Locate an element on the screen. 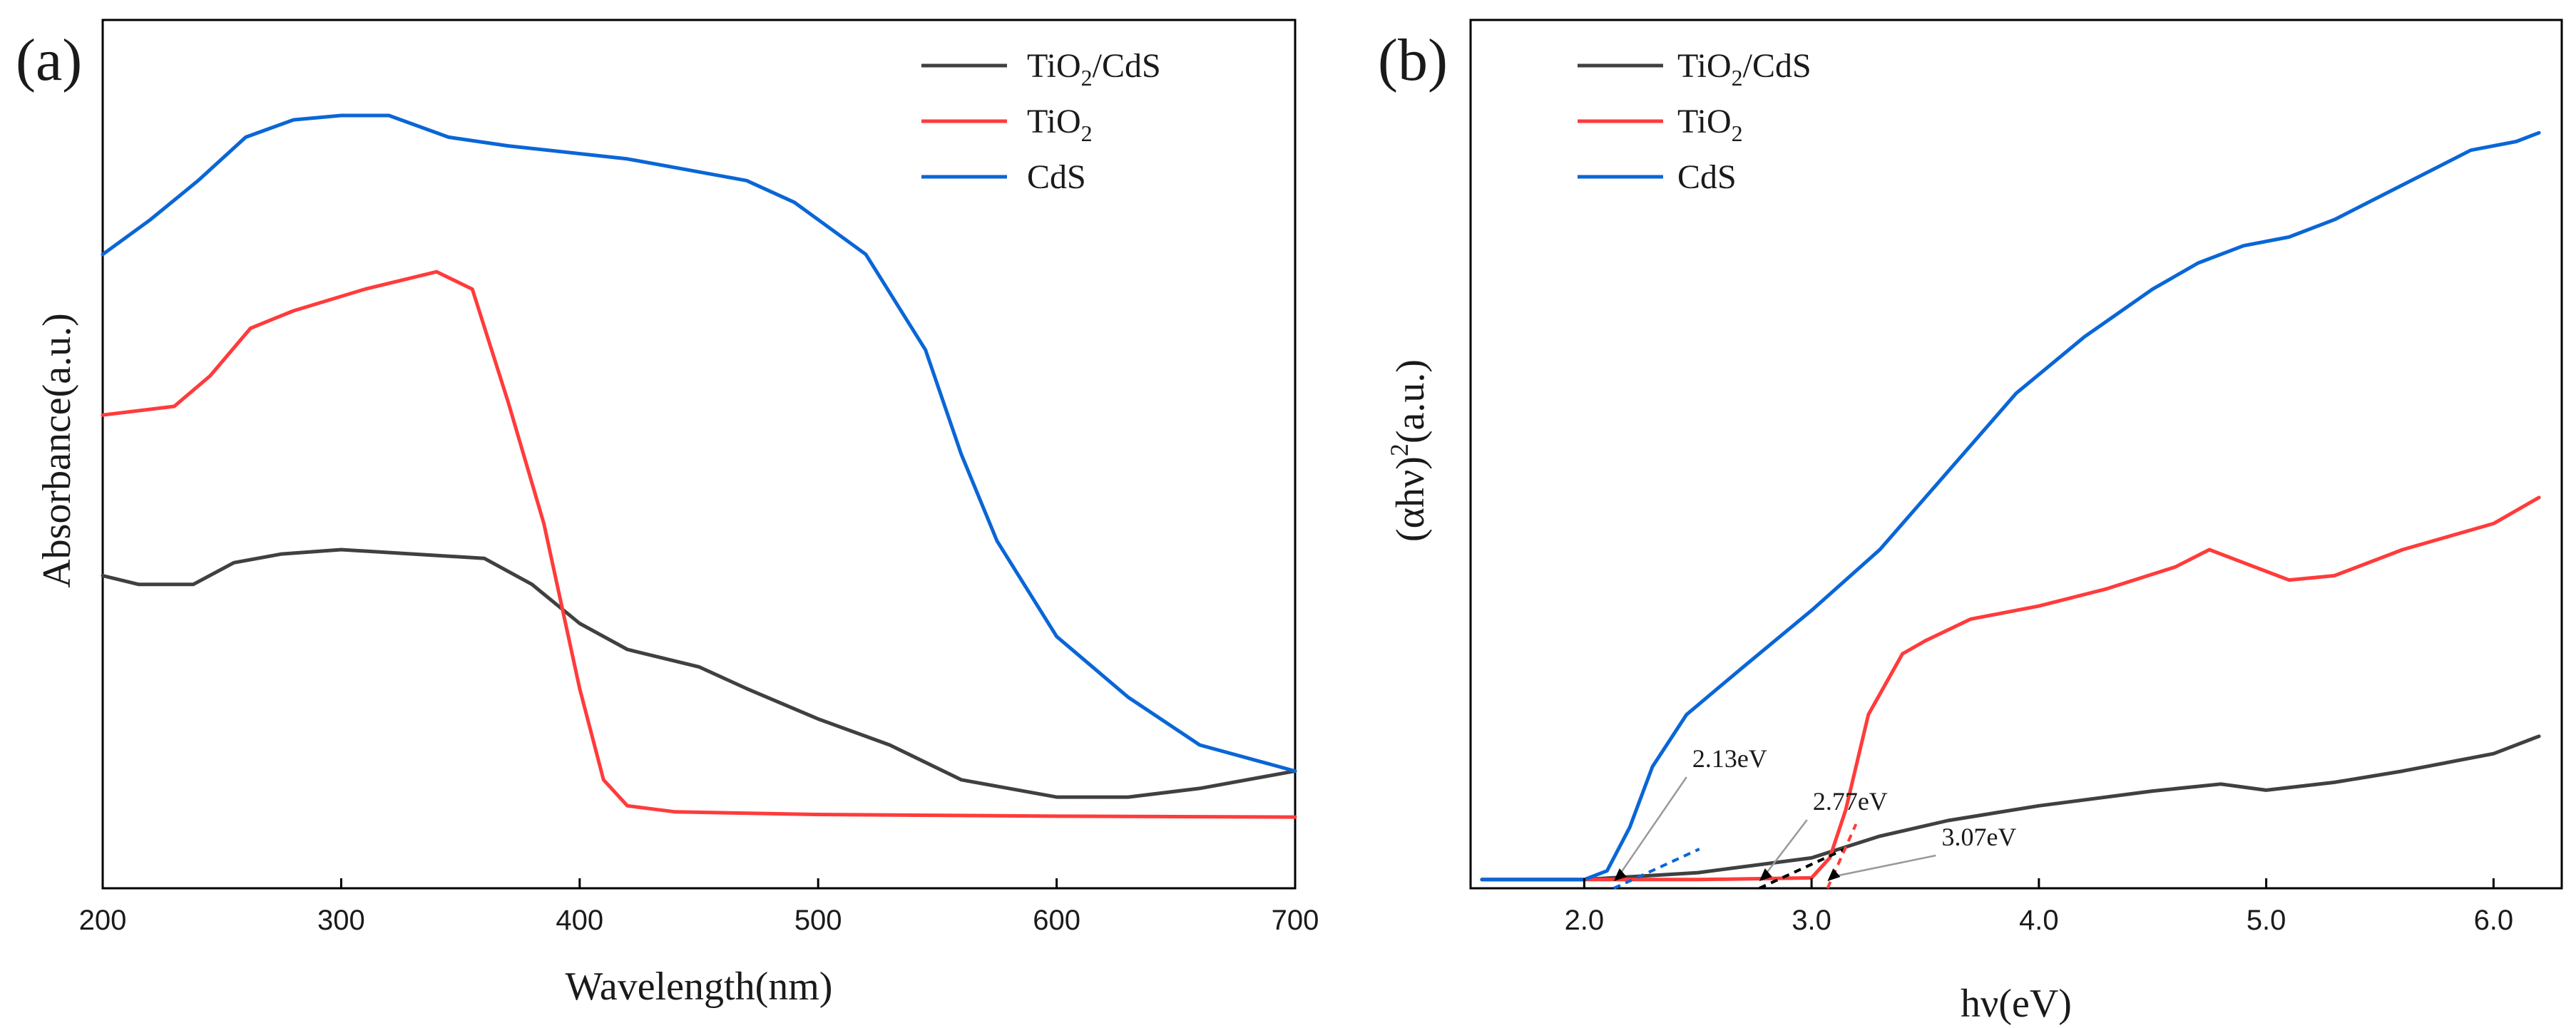 The width and height of the screenshot is (2576, 1028). panel-a-legend: TiO2/CdS TiO2 CdS is located at coordinates (1041, 121).